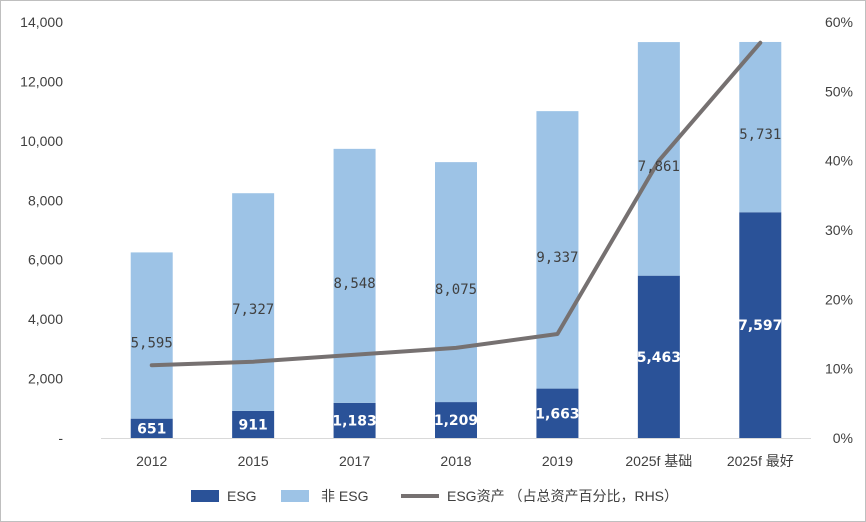  Describe the element at coordinates (434, 496) in the screenshot. I see `legend: ESG 非 ESG ESG资产 （占总资产百分比，RHS）` at that location.